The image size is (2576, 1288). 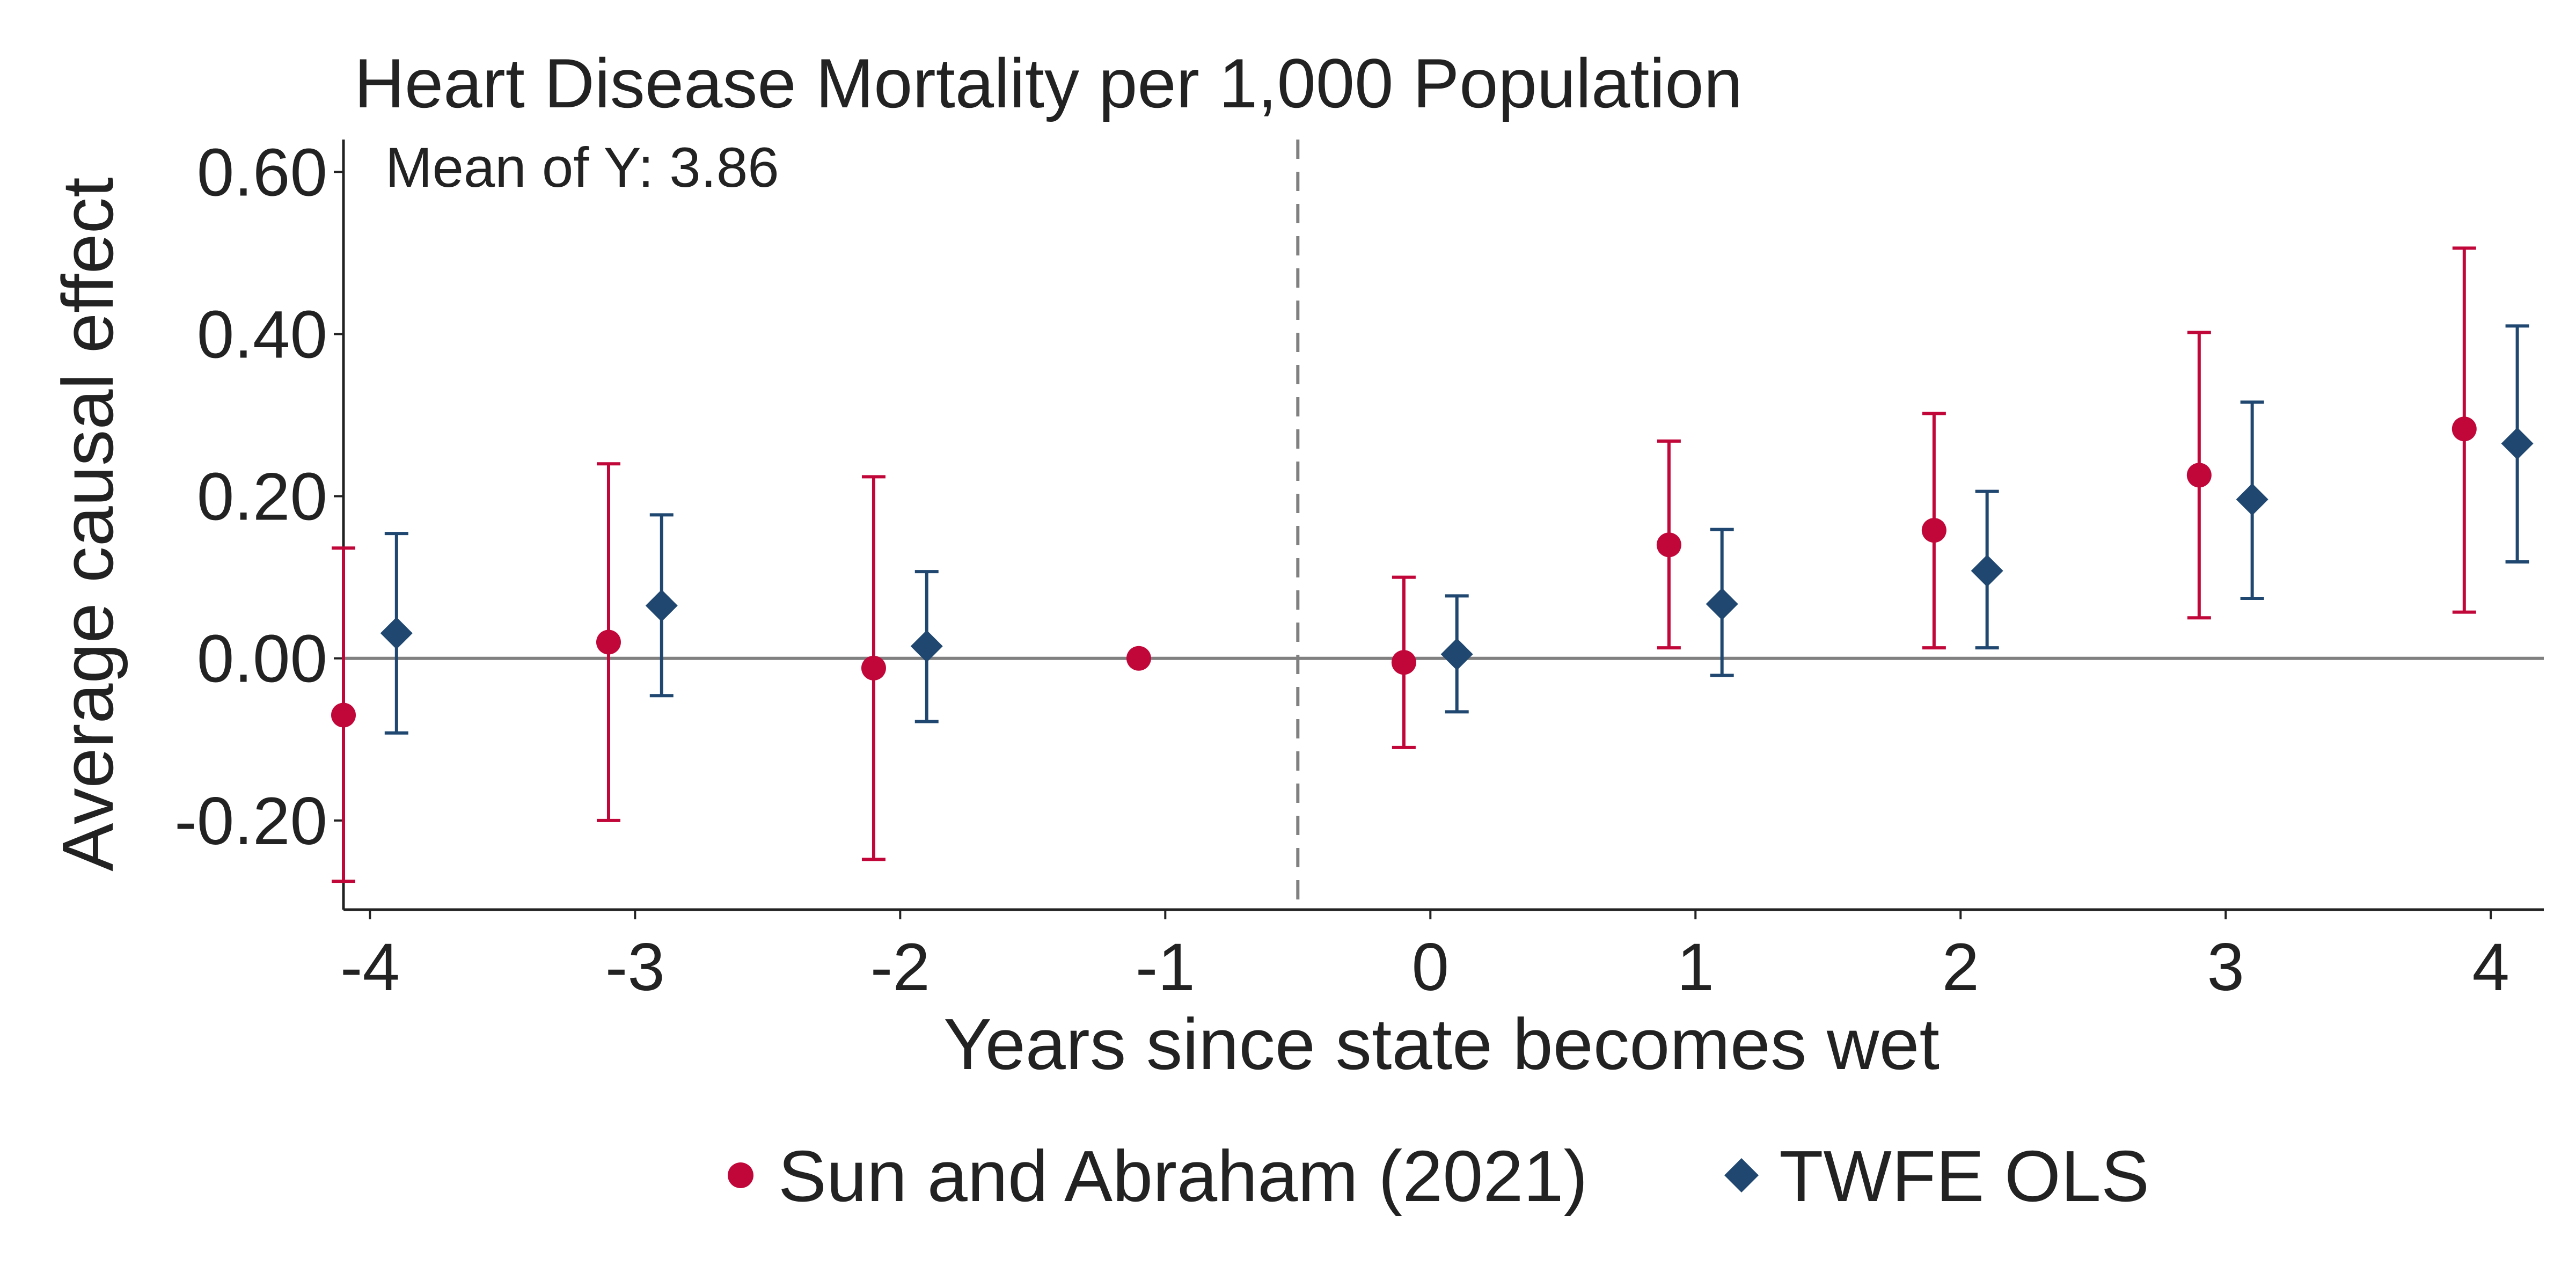 What do you see at coordinates (2490, 967) in the screenshot?
I see `x-tick-label: 4` at bounding box center [2490, 967].